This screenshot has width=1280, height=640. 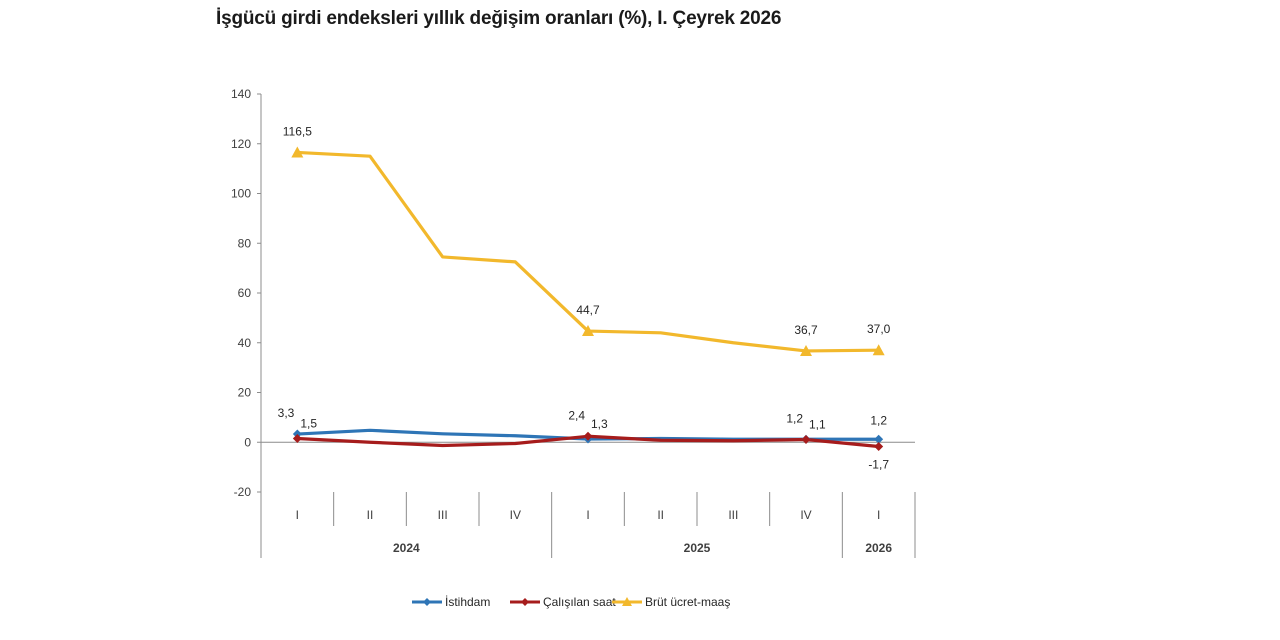 I want to click on data-label: 37,0, so click(x=879, y=329).